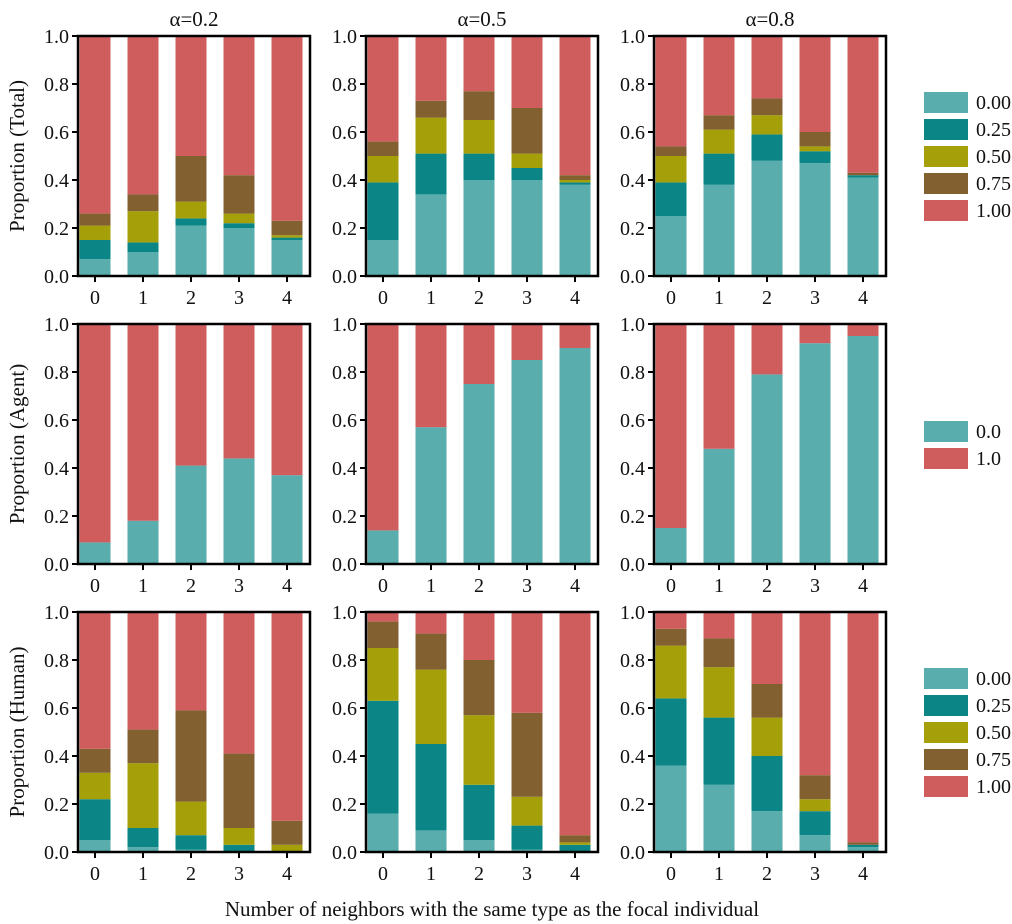 Image resolution: width=1012 pixels, height=924 pixels. Describe the element at coordinates (993, 211) in the screenshot. I see `legend-label: 1.00` at that location.